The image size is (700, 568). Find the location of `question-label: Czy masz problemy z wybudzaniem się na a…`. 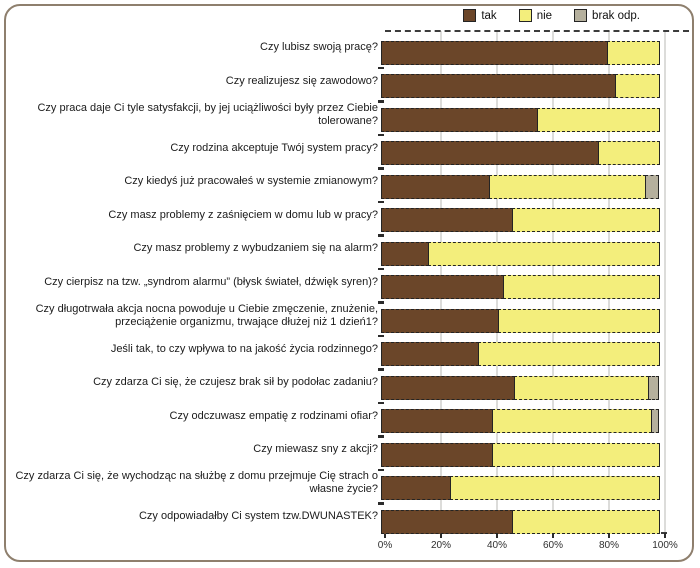

question-label: Czy masz problemy z wybudzaniem się na a… is located at coordinates (255, 248).